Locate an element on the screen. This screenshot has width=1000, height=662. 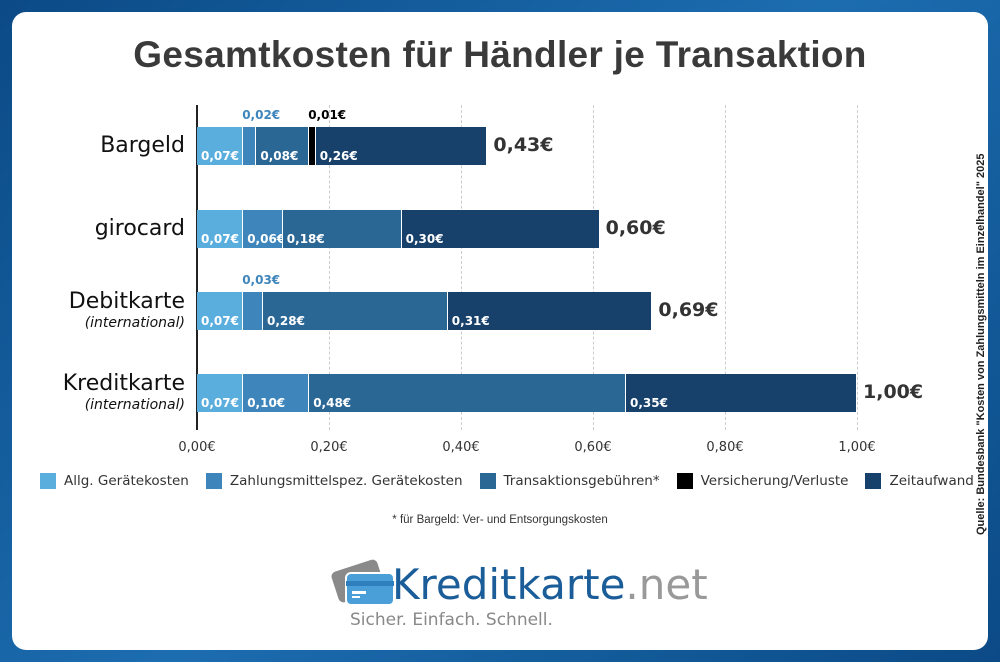
x-tick-label: 0,00€ is located at coordinates (197, 447).